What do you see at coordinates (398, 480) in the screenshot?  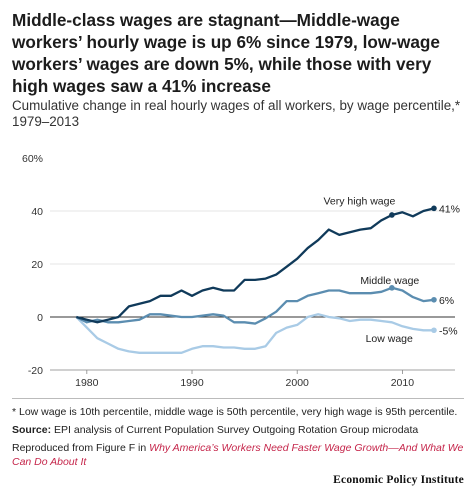 I see `publisher-logo: Economic Policy Institute` at bounding box center [398, 480].